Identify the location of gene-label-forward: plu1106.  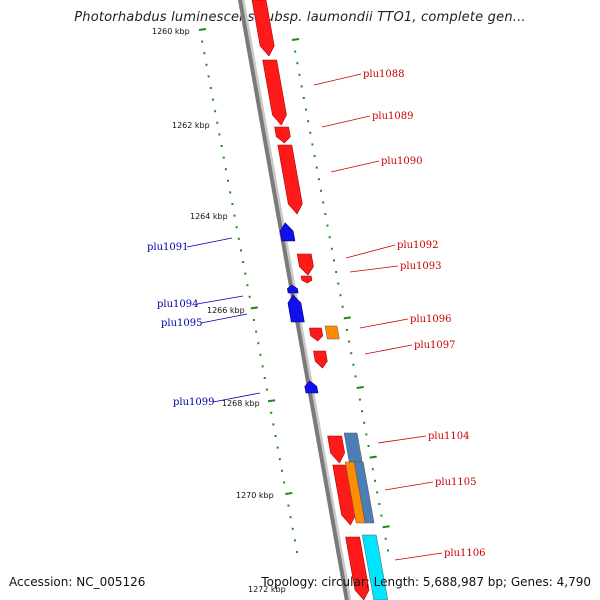
(465, 553).